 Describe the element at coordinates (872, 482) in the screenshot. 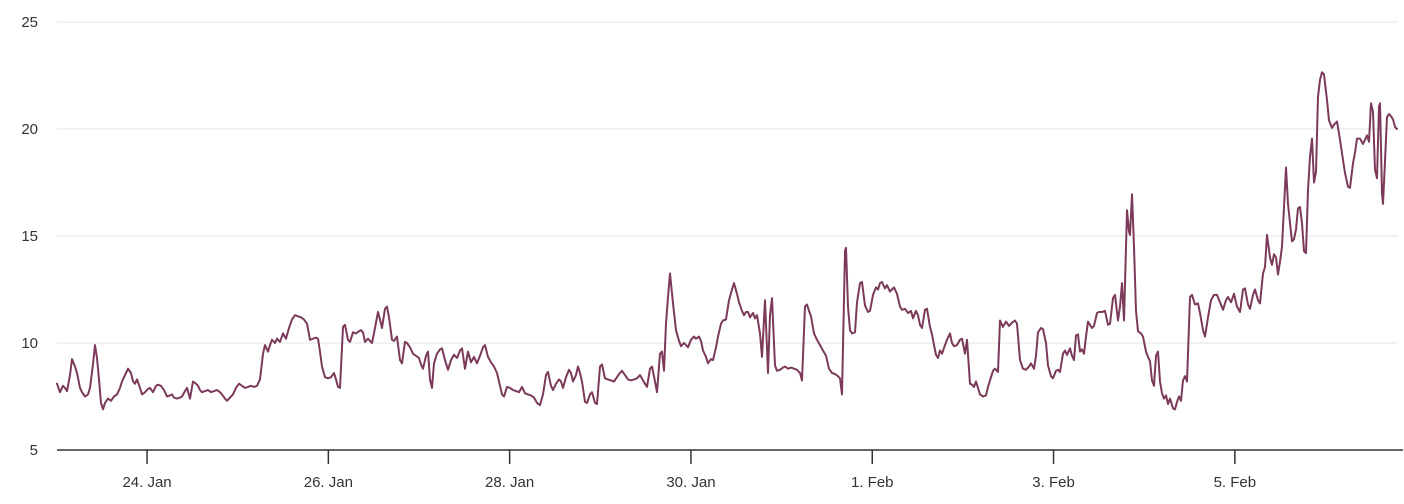

I see `x-axis-label: 1. Feb` at that location.